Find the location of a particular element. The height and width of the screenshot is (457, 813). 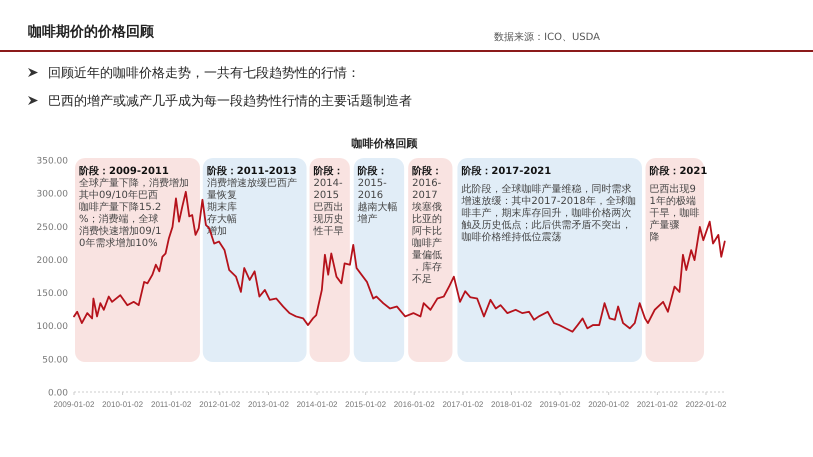

x-tick-label: 2013-01-02 is located at coordinates (269, 404).